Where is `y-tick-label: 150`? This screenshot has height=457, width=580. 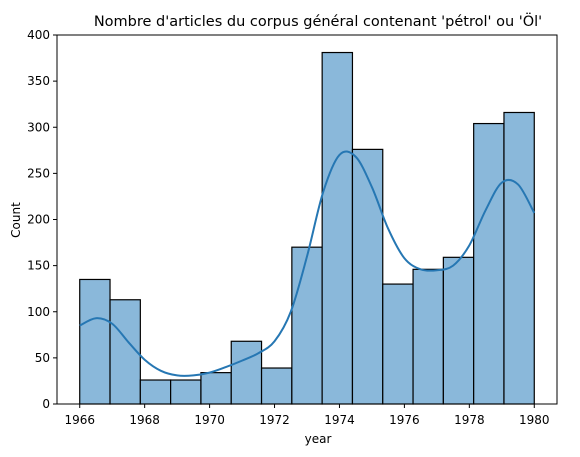
y-tick-label: 150 is located at coordinates (38, 266).